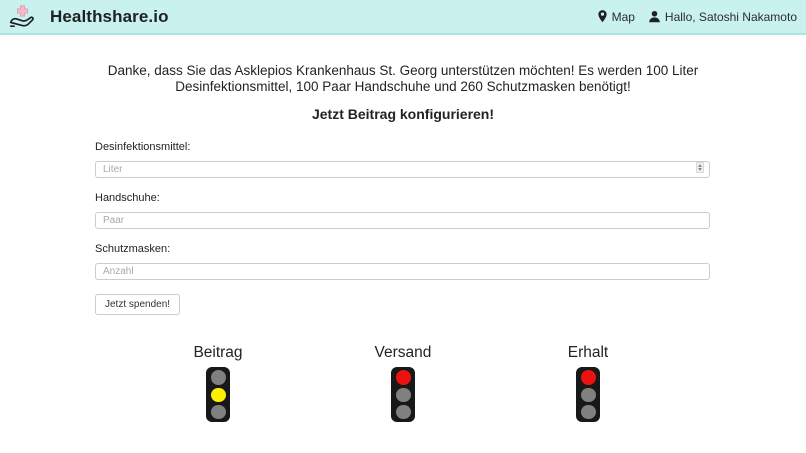  Describe the element at coordinates (109, 16) in the screenshot. I see `app-title: Healthshare.io` at that location.